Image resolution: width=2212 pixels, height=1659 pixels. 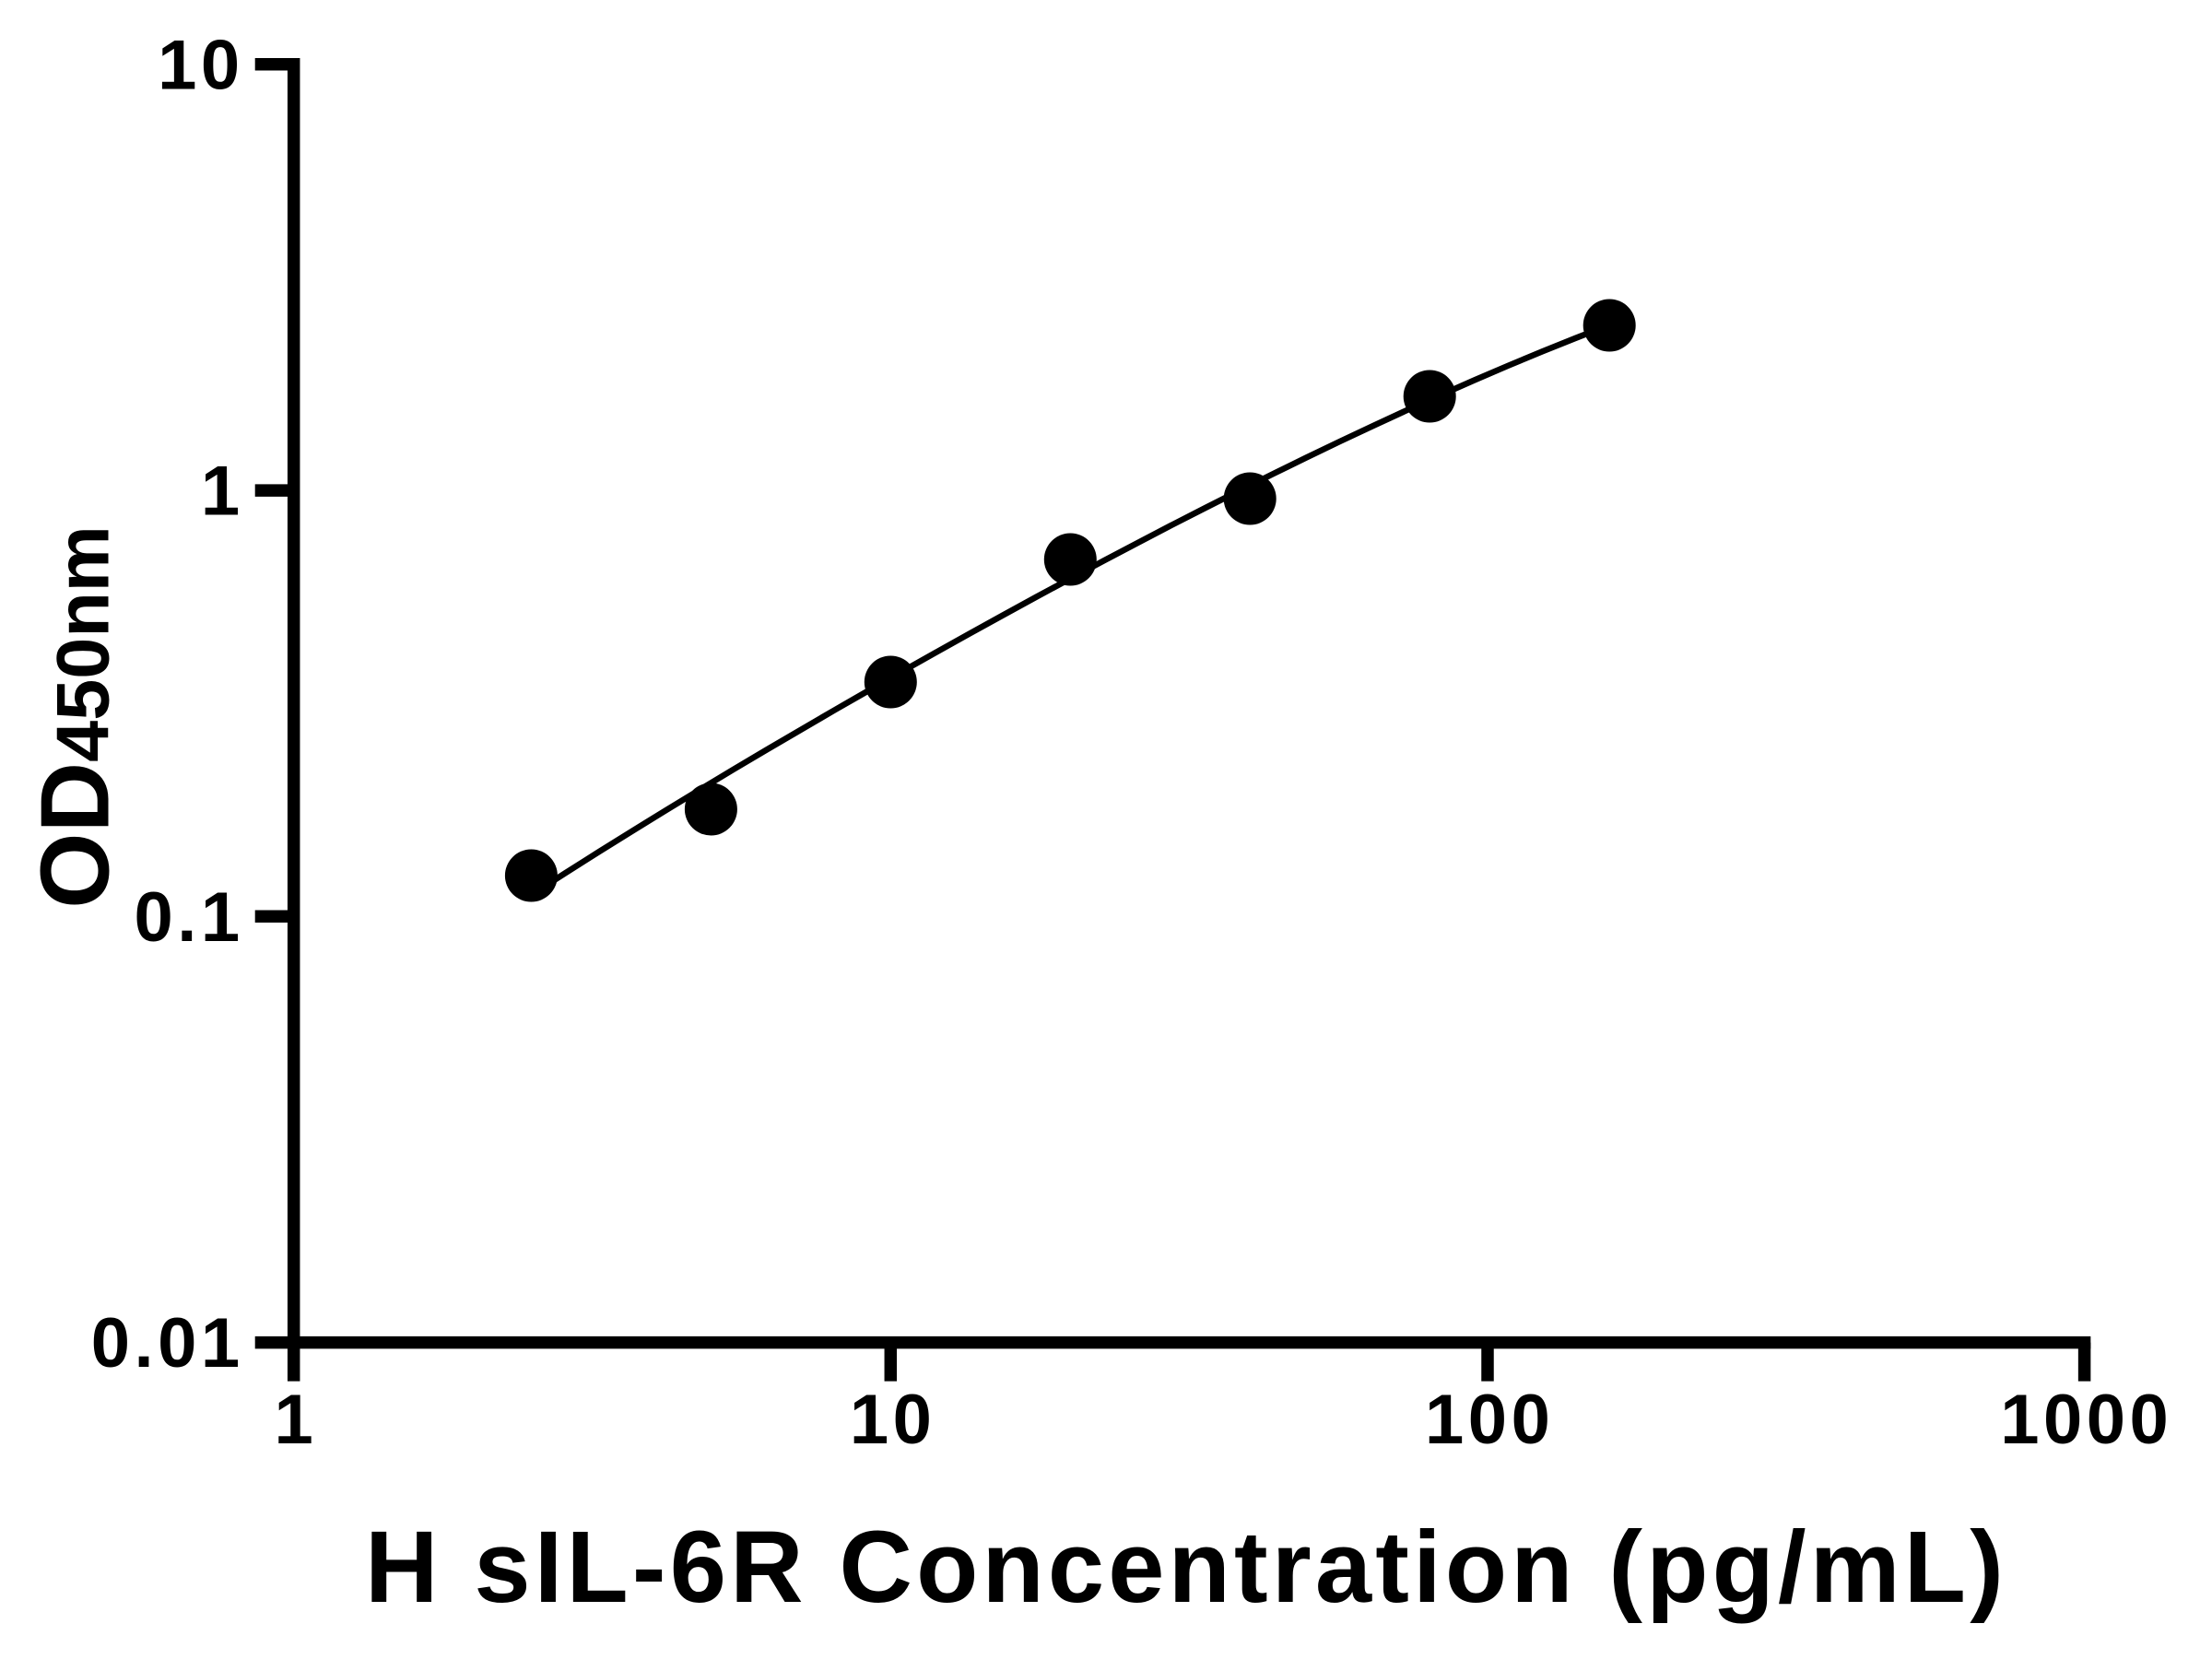 I want to click on svg-text: 1000, so click(x=2086, y=1420).